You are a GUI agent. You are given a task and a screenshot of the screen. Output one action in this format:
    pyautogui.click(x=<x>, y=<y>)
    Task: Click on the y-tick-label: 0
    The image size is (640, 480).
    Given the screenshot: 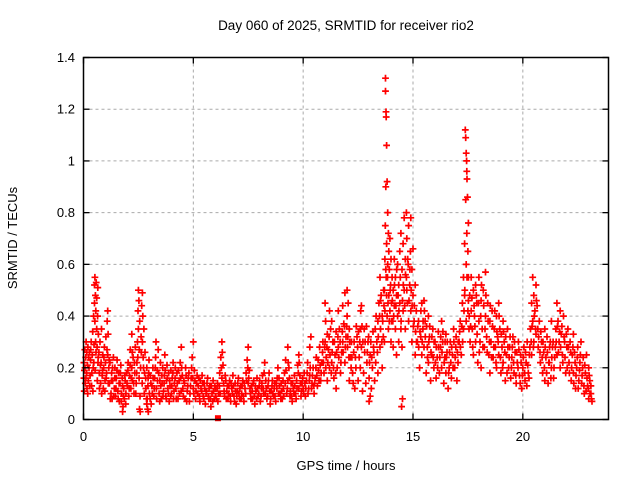 What is the action you would take?
    pyautogui.click(x=71, y=419)
    